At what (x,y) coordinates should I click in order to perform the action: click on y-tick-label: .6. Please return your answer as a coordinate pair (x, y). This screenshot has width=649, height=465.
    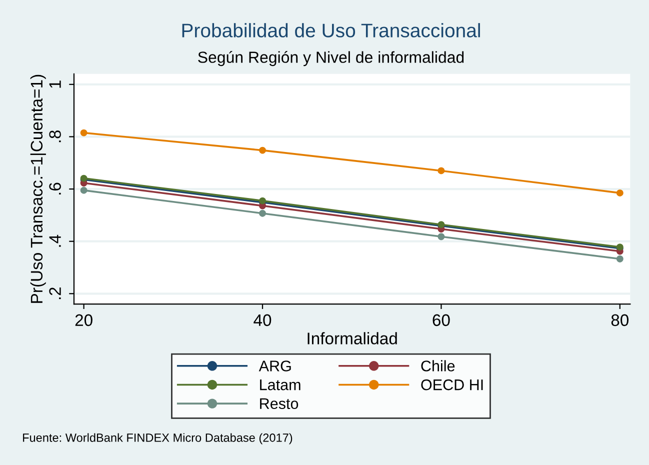
    Looking at the image, I should click on (55, 188).